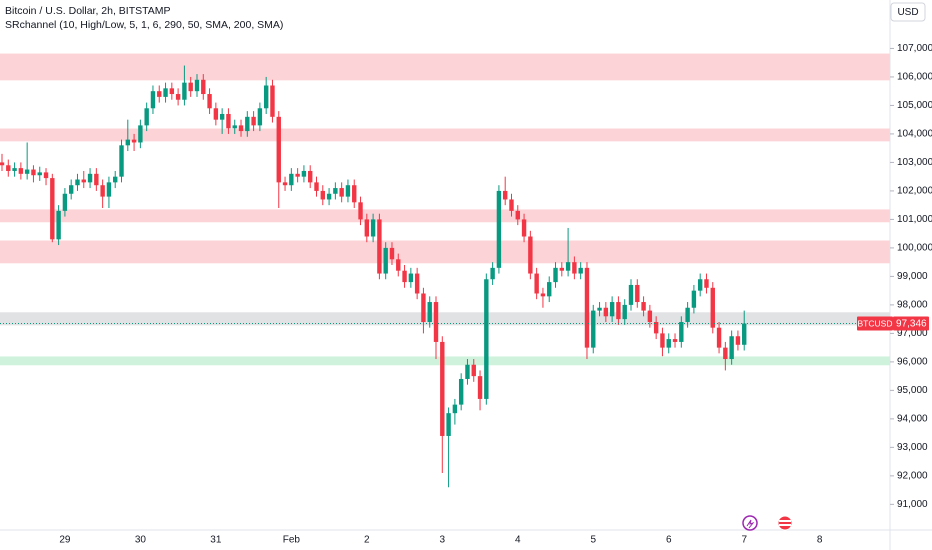 Image resolution: width=932 pixels, height=550 pixels. What do you see at coordinates (912, 447) in the screenshot?
I see `y-tick-label: 93,000` at bounding box center [912, 447].